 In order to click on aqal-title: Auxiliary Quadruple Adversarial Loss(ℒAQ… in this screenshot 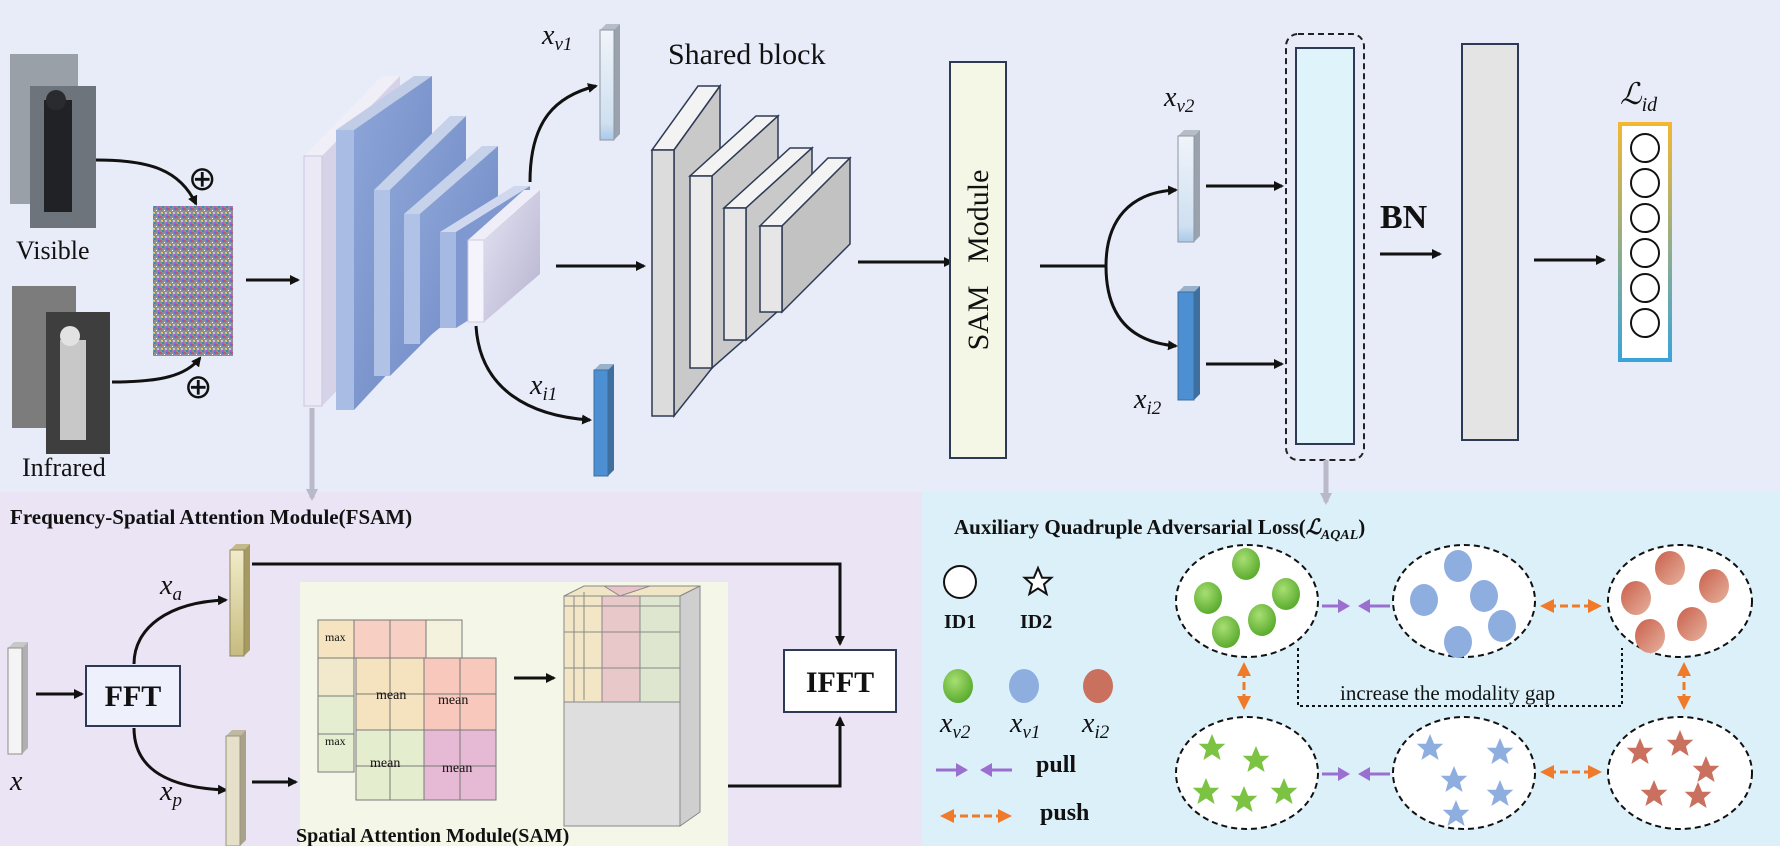, I will do `click(1159, 529)`.